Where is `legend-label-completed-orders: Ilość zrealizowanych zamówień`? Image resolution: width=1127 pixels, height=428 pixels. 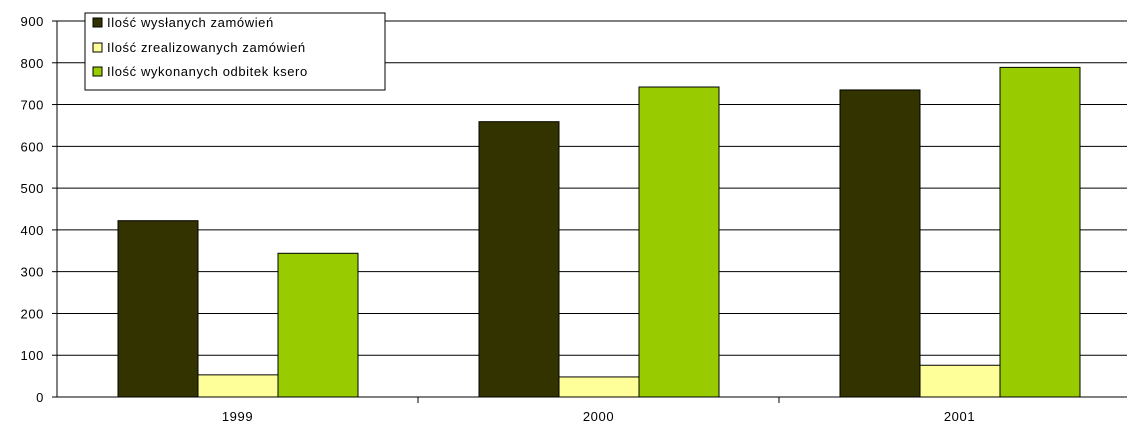 legend-label-completed-orders: Ilość zrealizowanych zamówień is located at coordinates (206, 47).